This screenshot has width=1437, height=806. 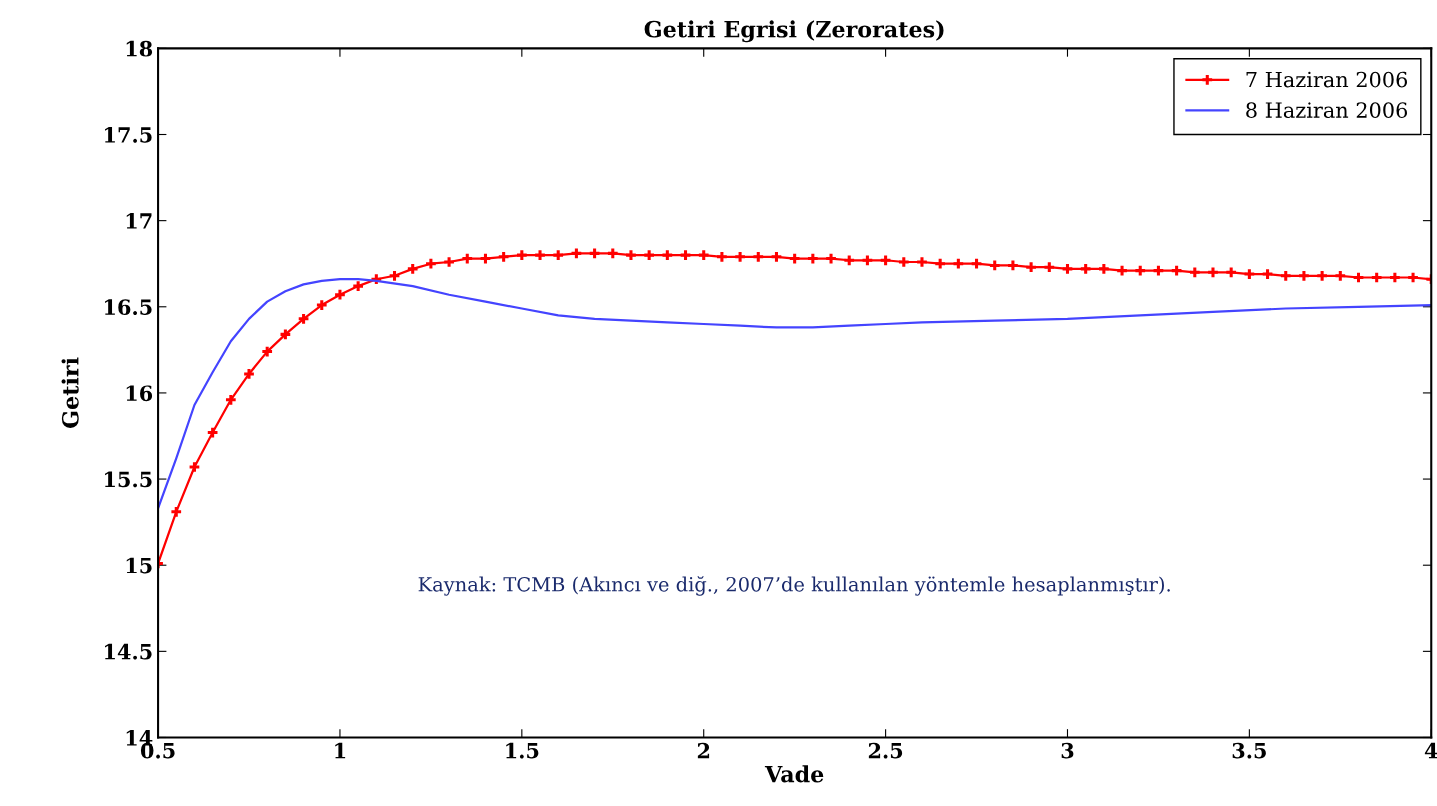 I want to click on y-tick-label: 16.5, so click(x=128, y=307).